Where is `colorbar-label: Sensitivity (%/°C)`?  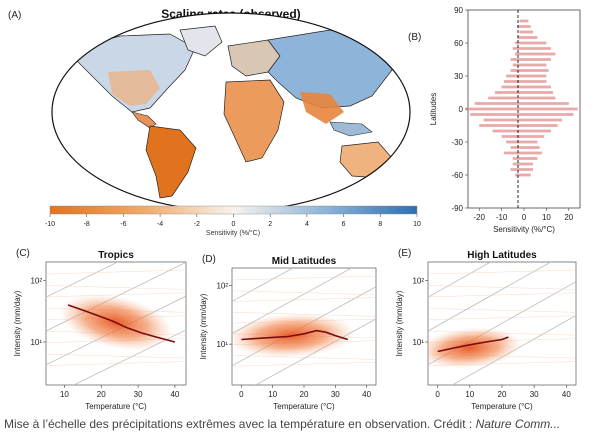
colorbar-label: Sensitivity (%/°C) is located at coordinates (233, 233).